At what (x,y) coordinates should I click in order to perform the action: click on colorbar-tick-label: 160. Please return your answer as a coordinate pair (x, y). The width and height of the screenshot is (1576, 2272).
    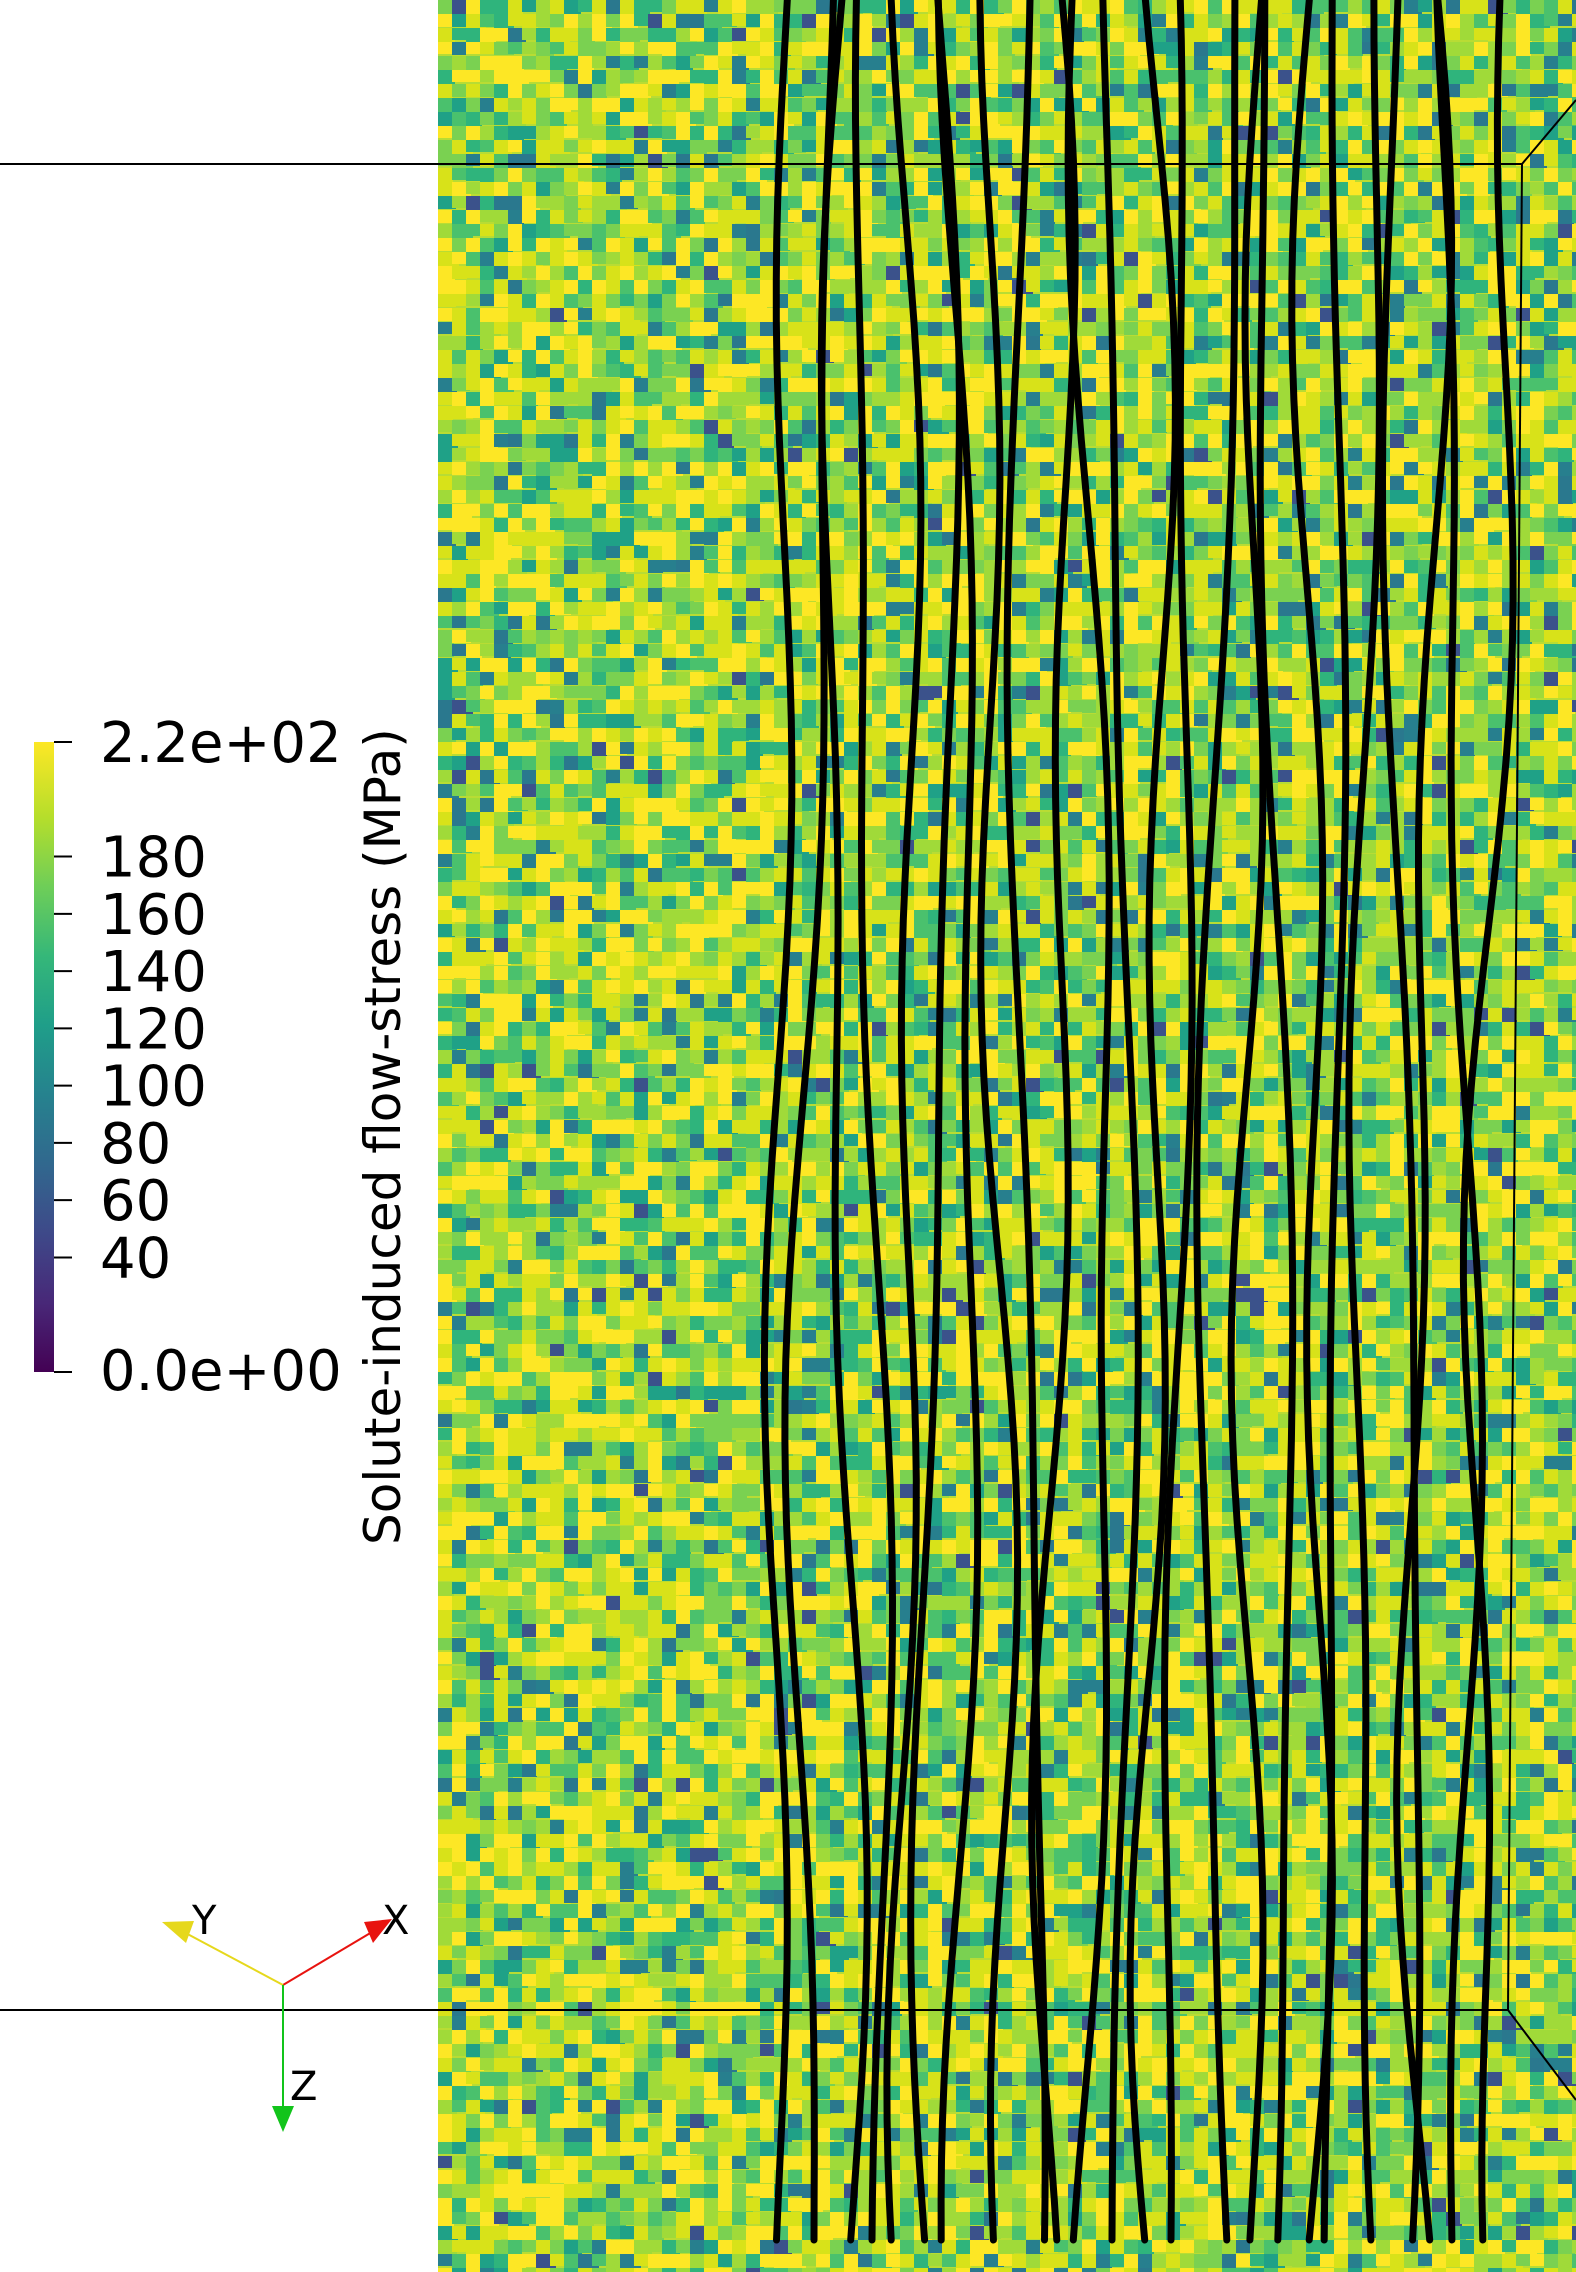
    Looking at the image, I should click on (153, 915).